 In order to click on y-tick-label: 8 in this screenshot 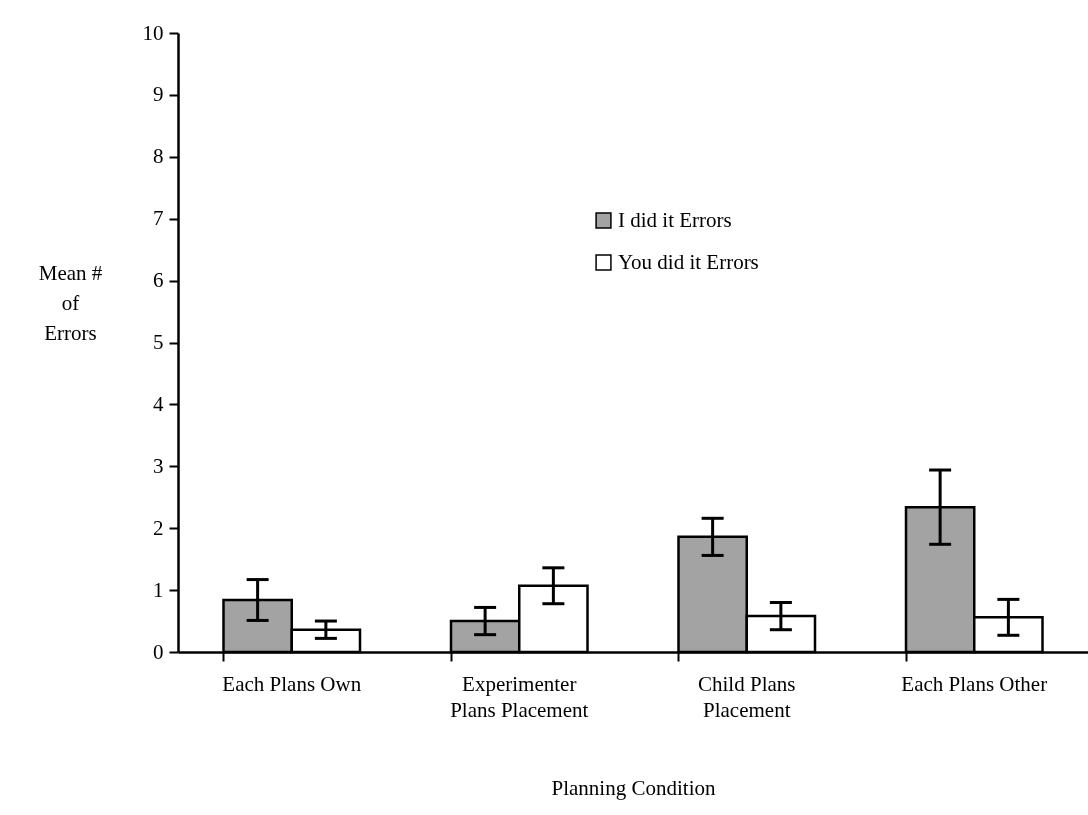, I will do `click(158, 156)`.